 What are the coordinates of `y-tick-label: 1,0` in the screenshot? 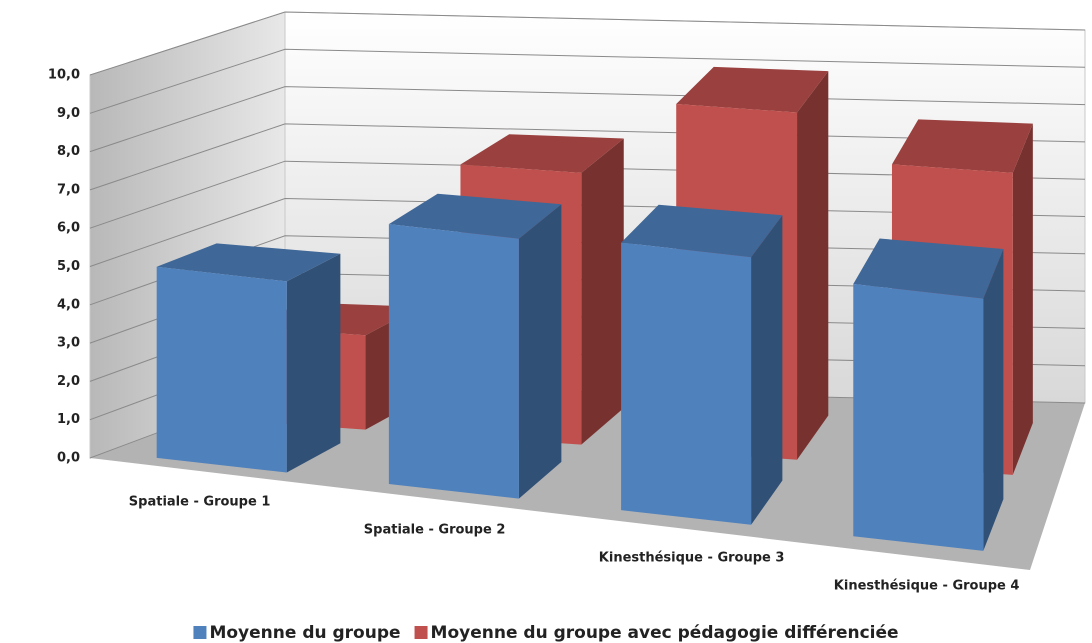 It's located at (68, 419).